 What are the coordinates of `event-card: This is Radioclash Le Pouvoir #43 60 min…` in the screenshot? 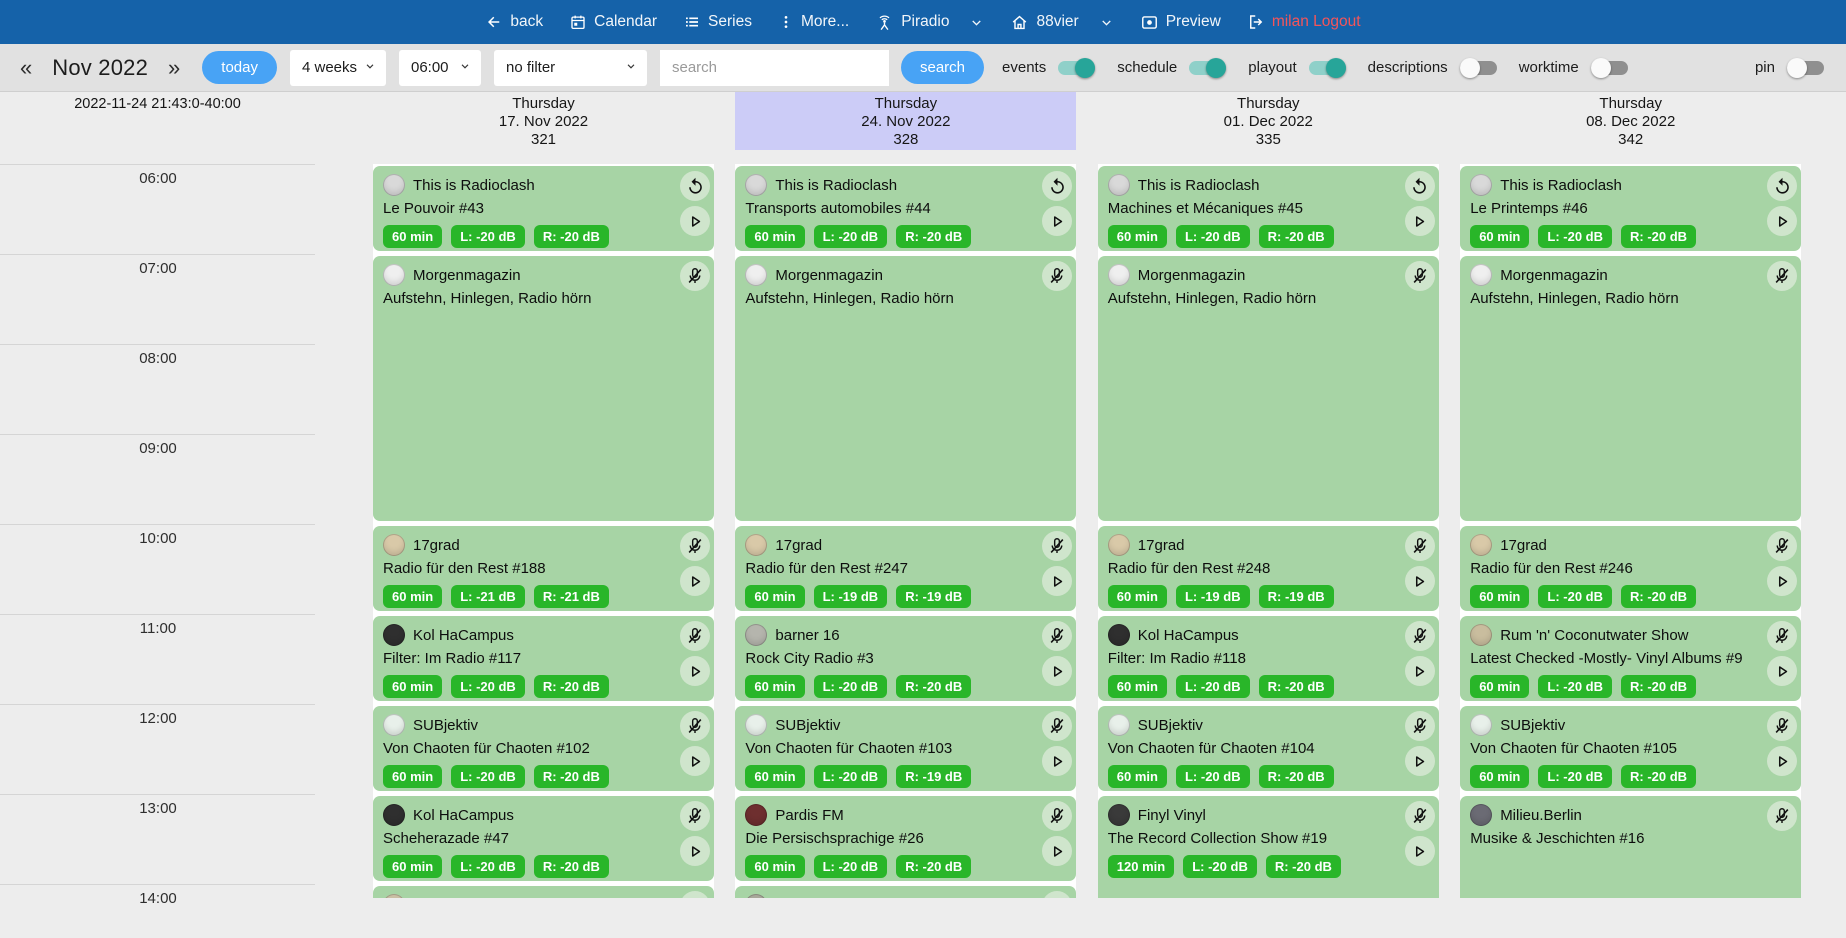 It's located at (543, 208).